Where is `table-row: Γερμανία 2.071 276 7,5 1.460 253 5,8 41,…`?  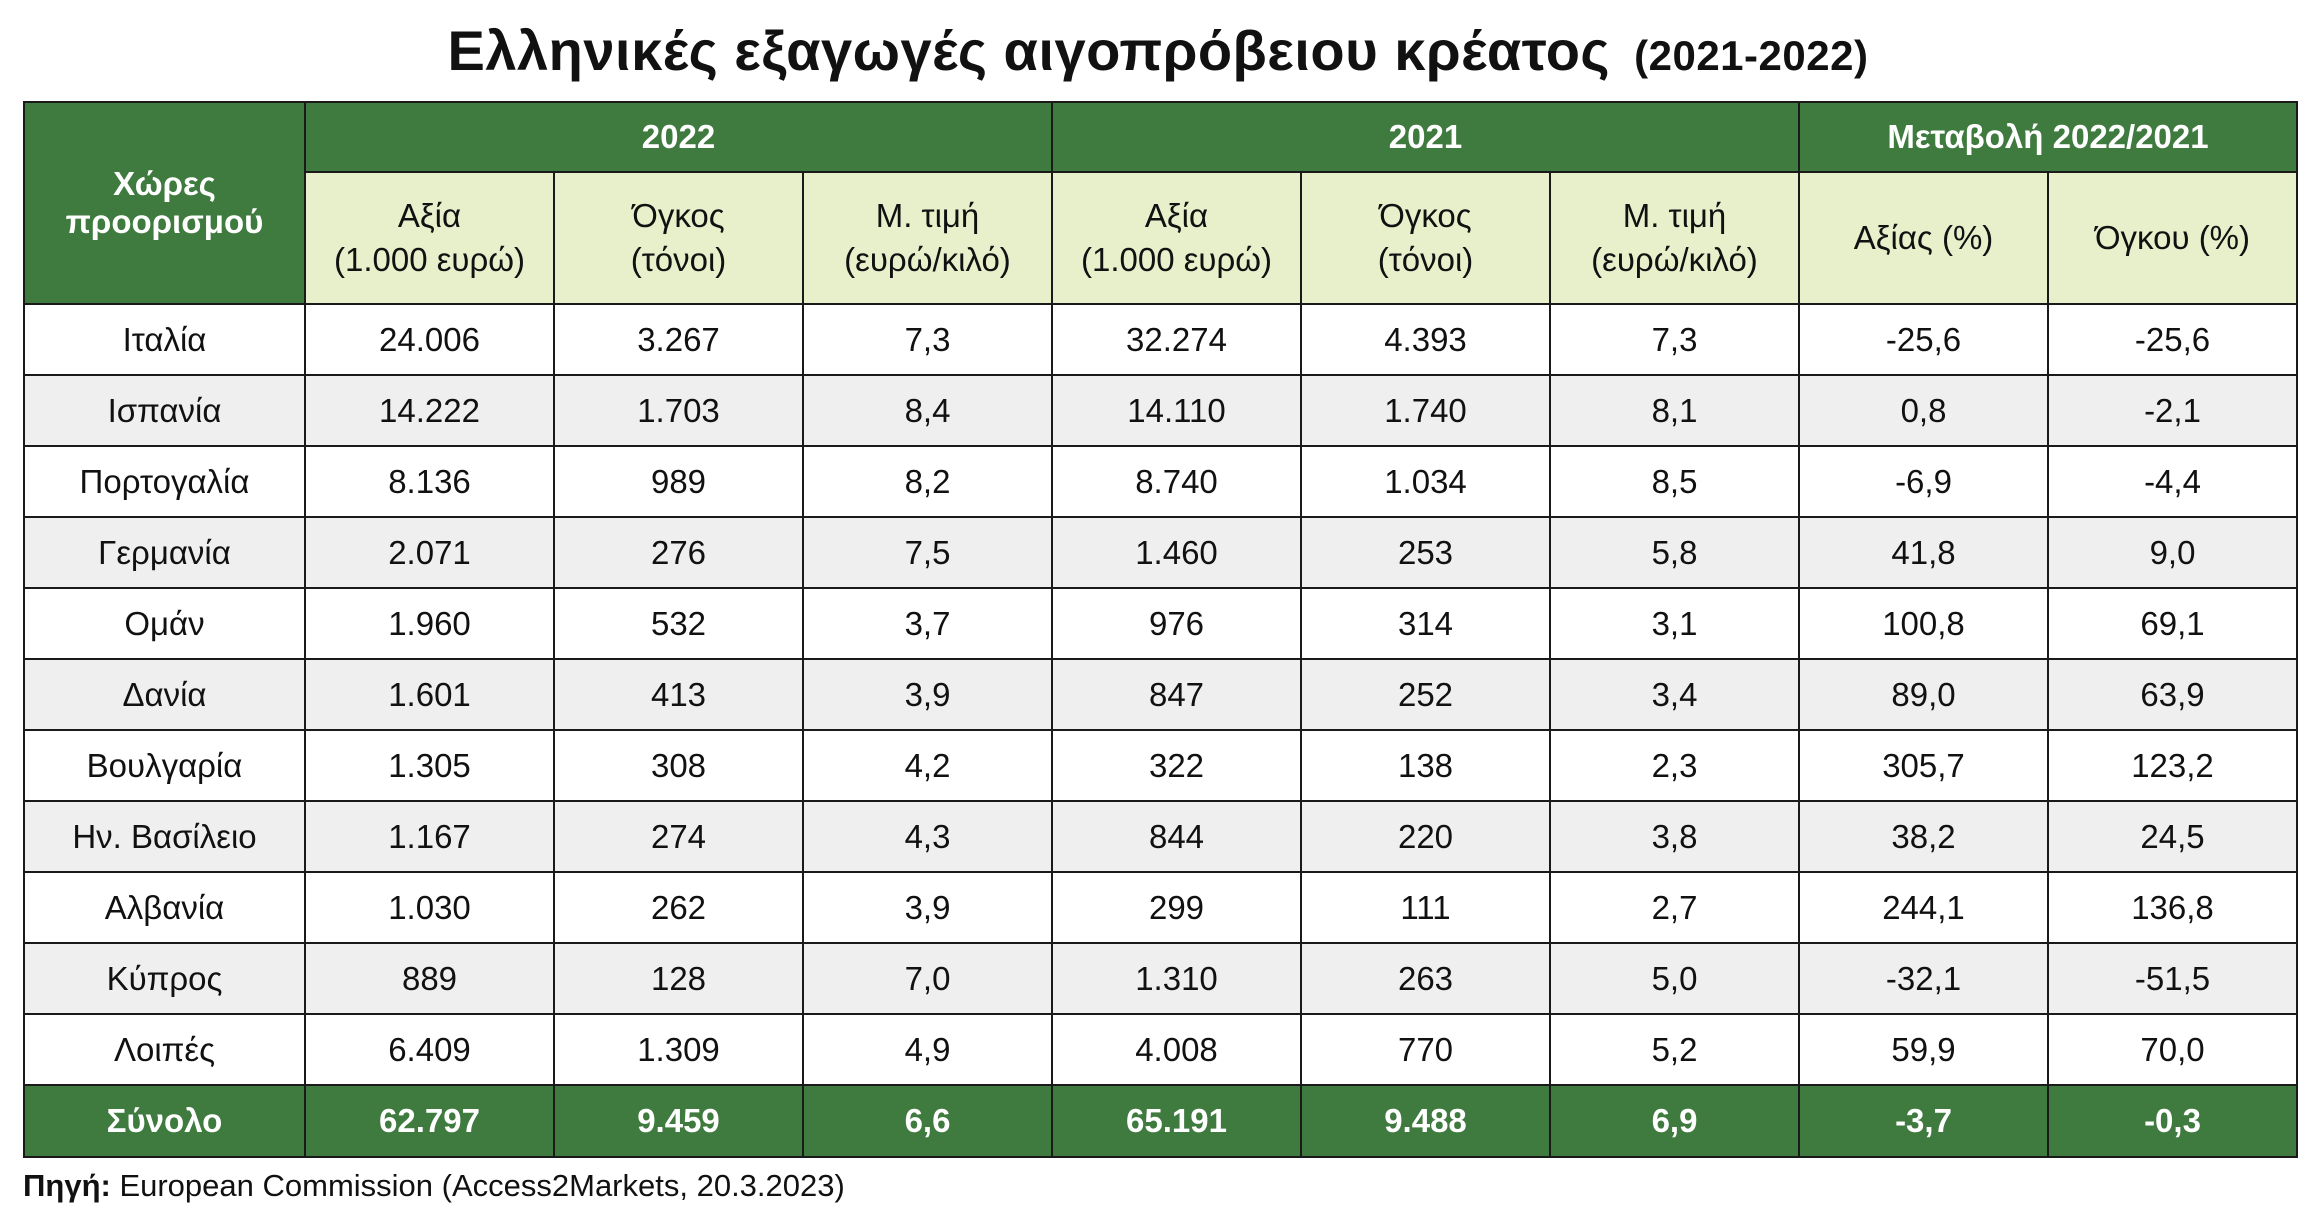 table-row: Γερμανία 2.071 276 7,5 1.460 253 5,8 41,… is located at coordinates (1160, 552).